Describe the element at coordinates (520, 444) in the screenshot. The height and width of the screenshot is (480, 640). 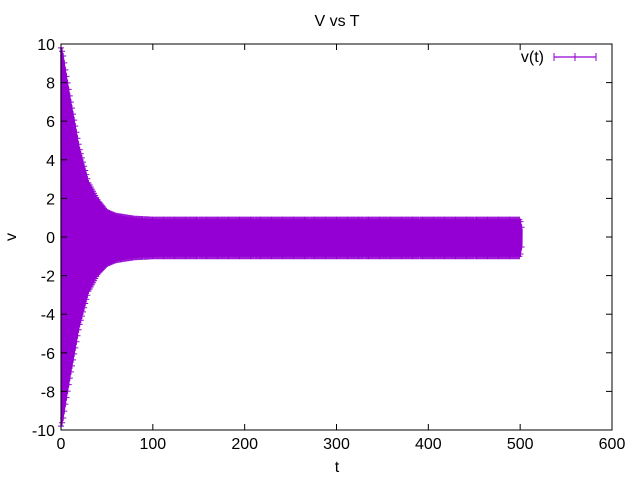
I see `x-tick-label: 500` at that location.